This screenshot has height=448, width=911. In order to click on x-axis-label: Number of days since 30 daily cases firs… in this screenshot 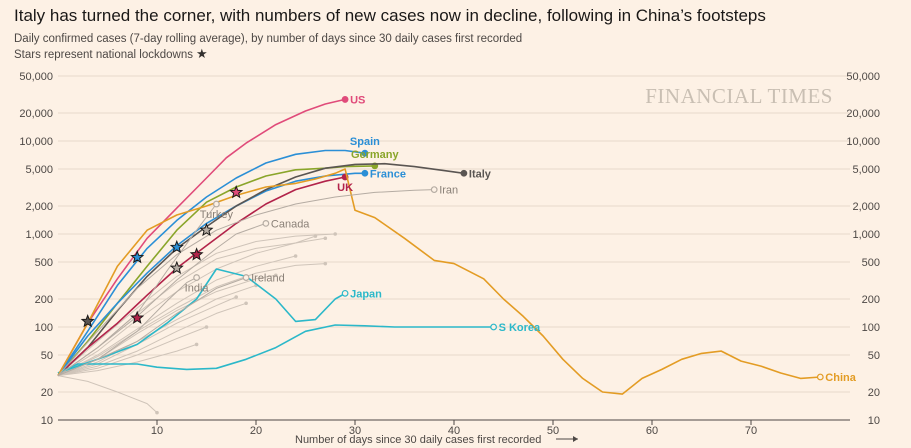, I will do `click(418, 440)`.